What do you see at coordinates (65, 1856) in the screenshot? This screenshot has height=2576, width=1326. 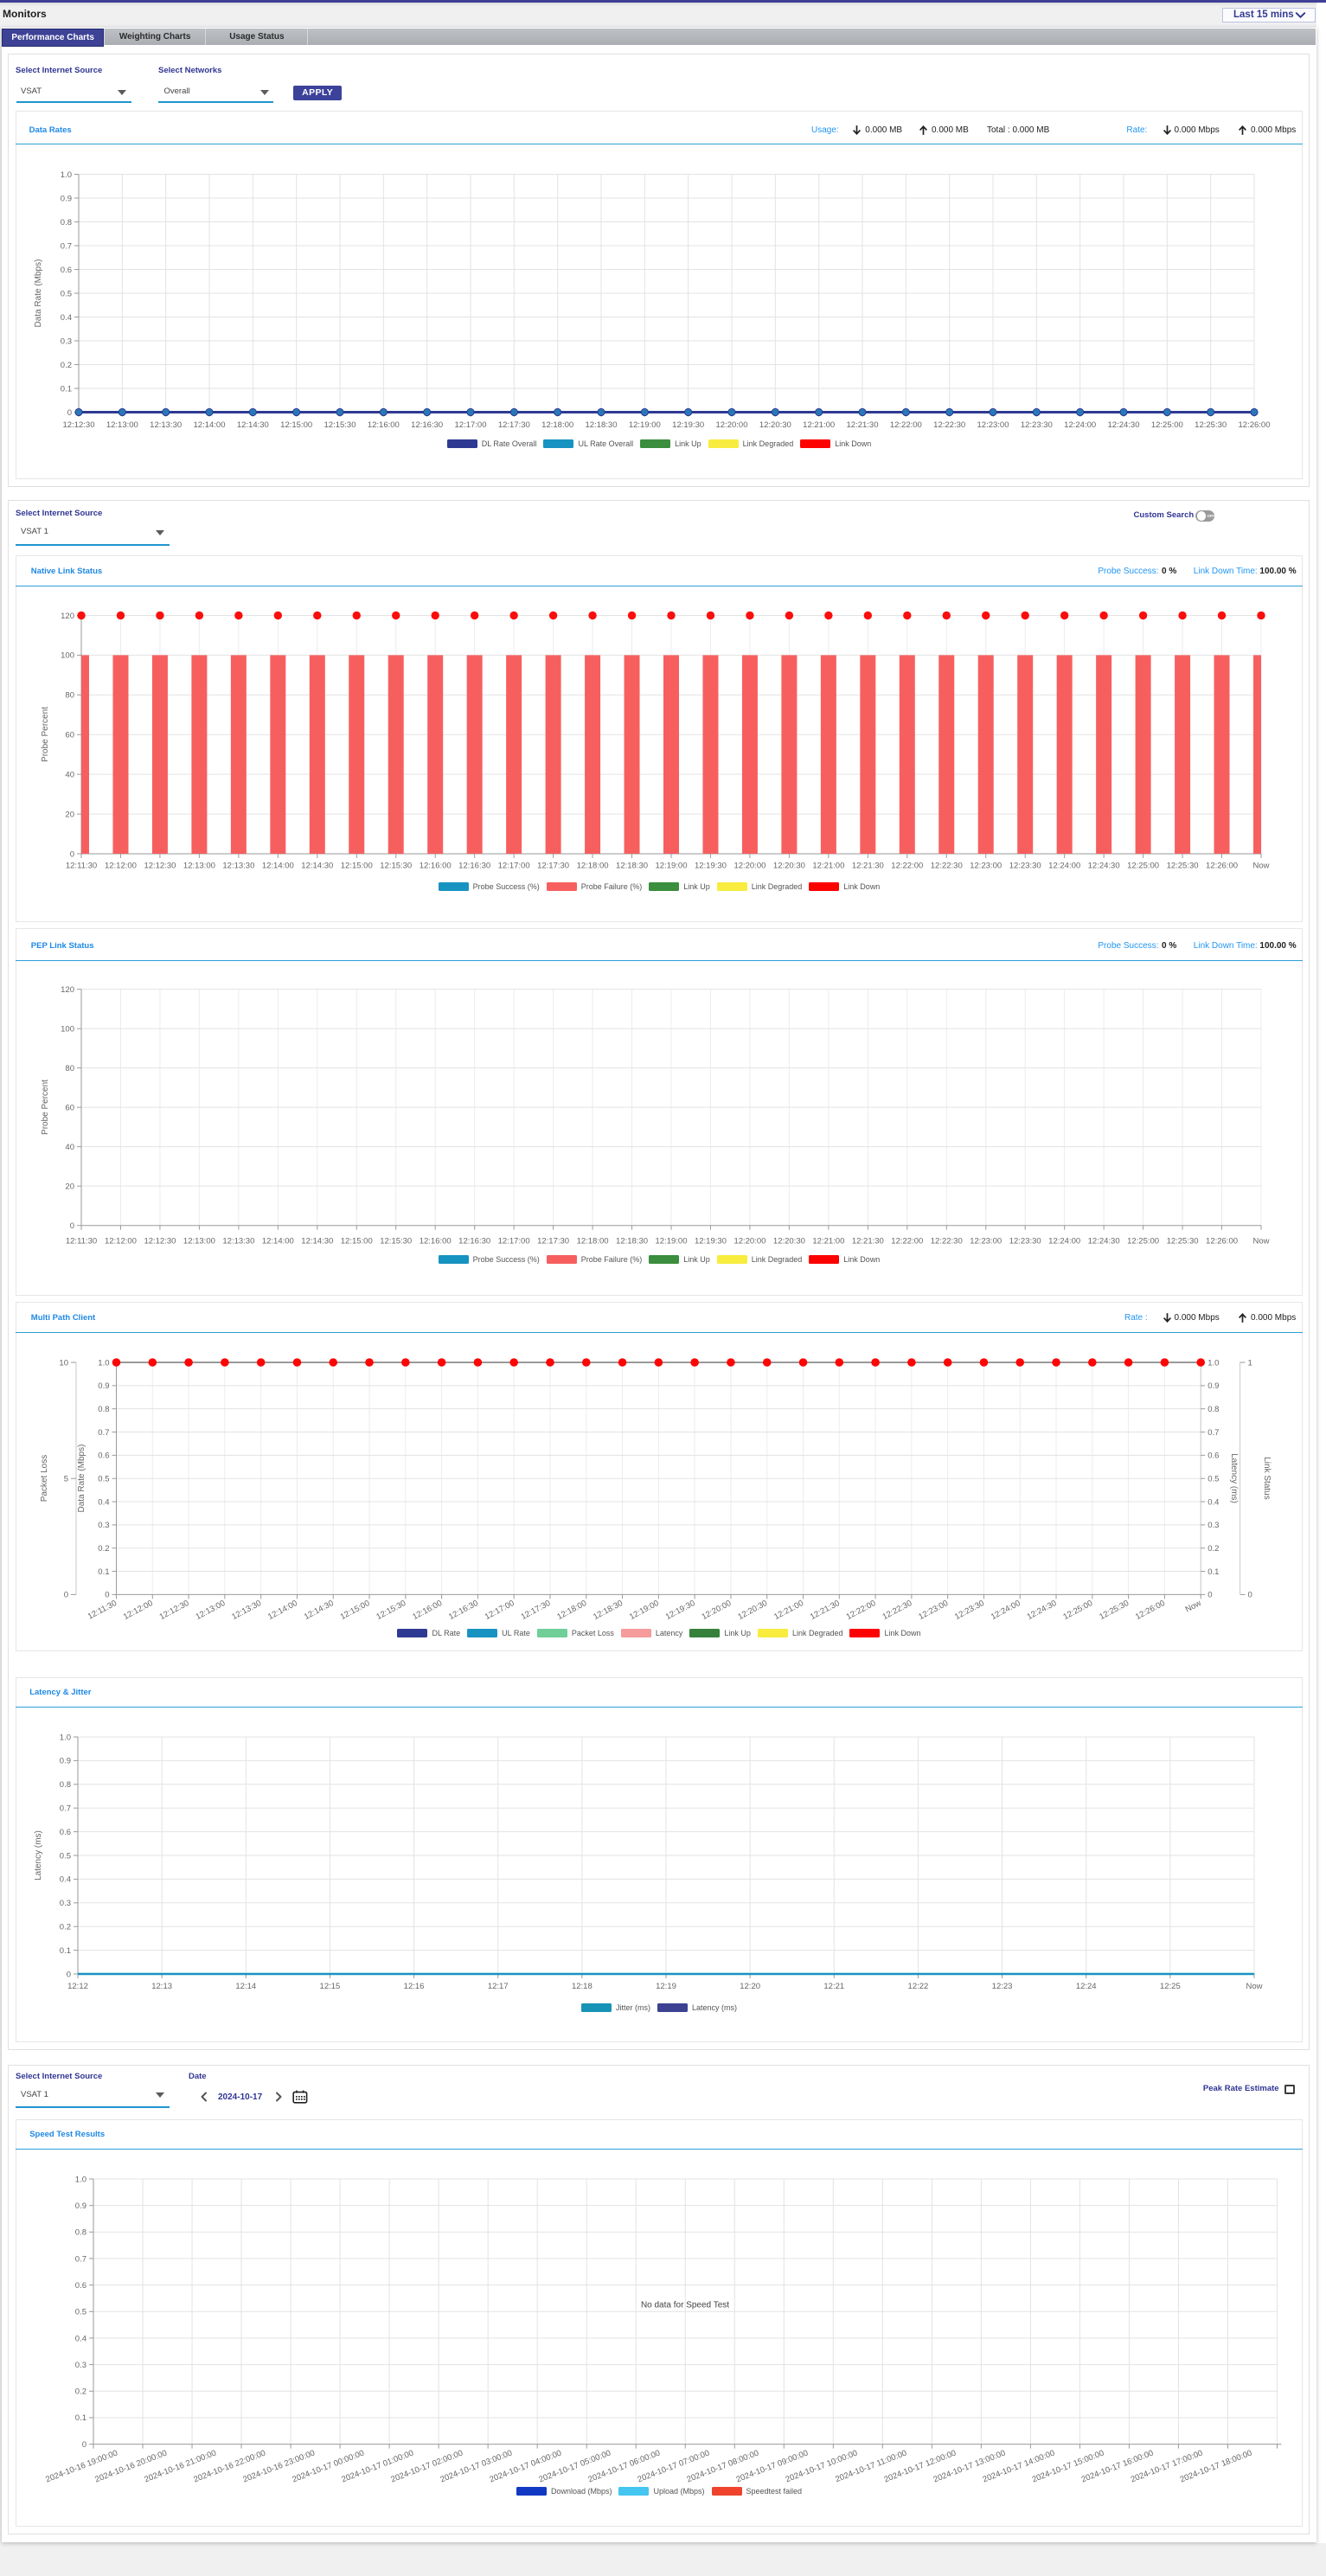 I see `svg-text: 0.5` at bounding box center [65, 1856].